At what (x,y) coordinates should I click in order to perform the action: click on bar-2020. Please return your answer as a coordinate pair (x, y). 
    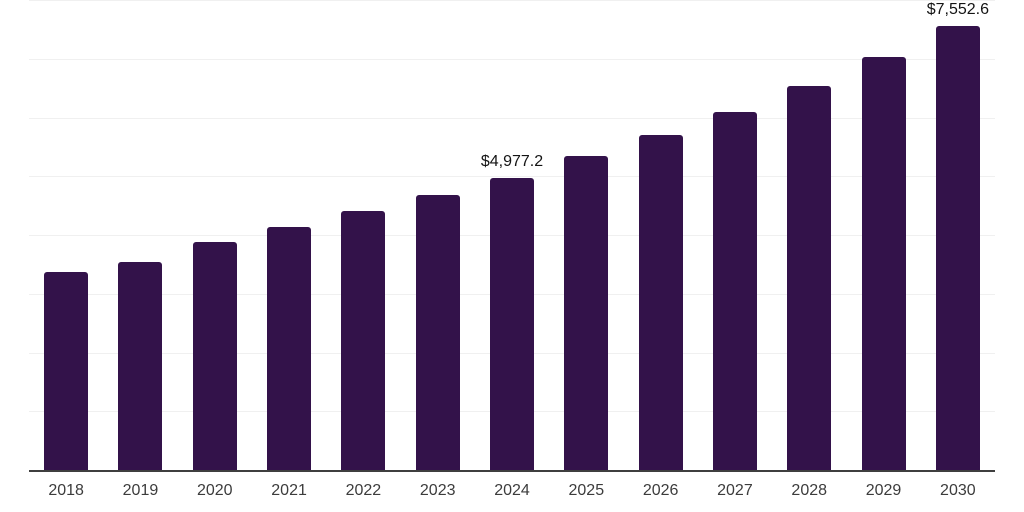
    Looking at the image, I should click on (214, 355).